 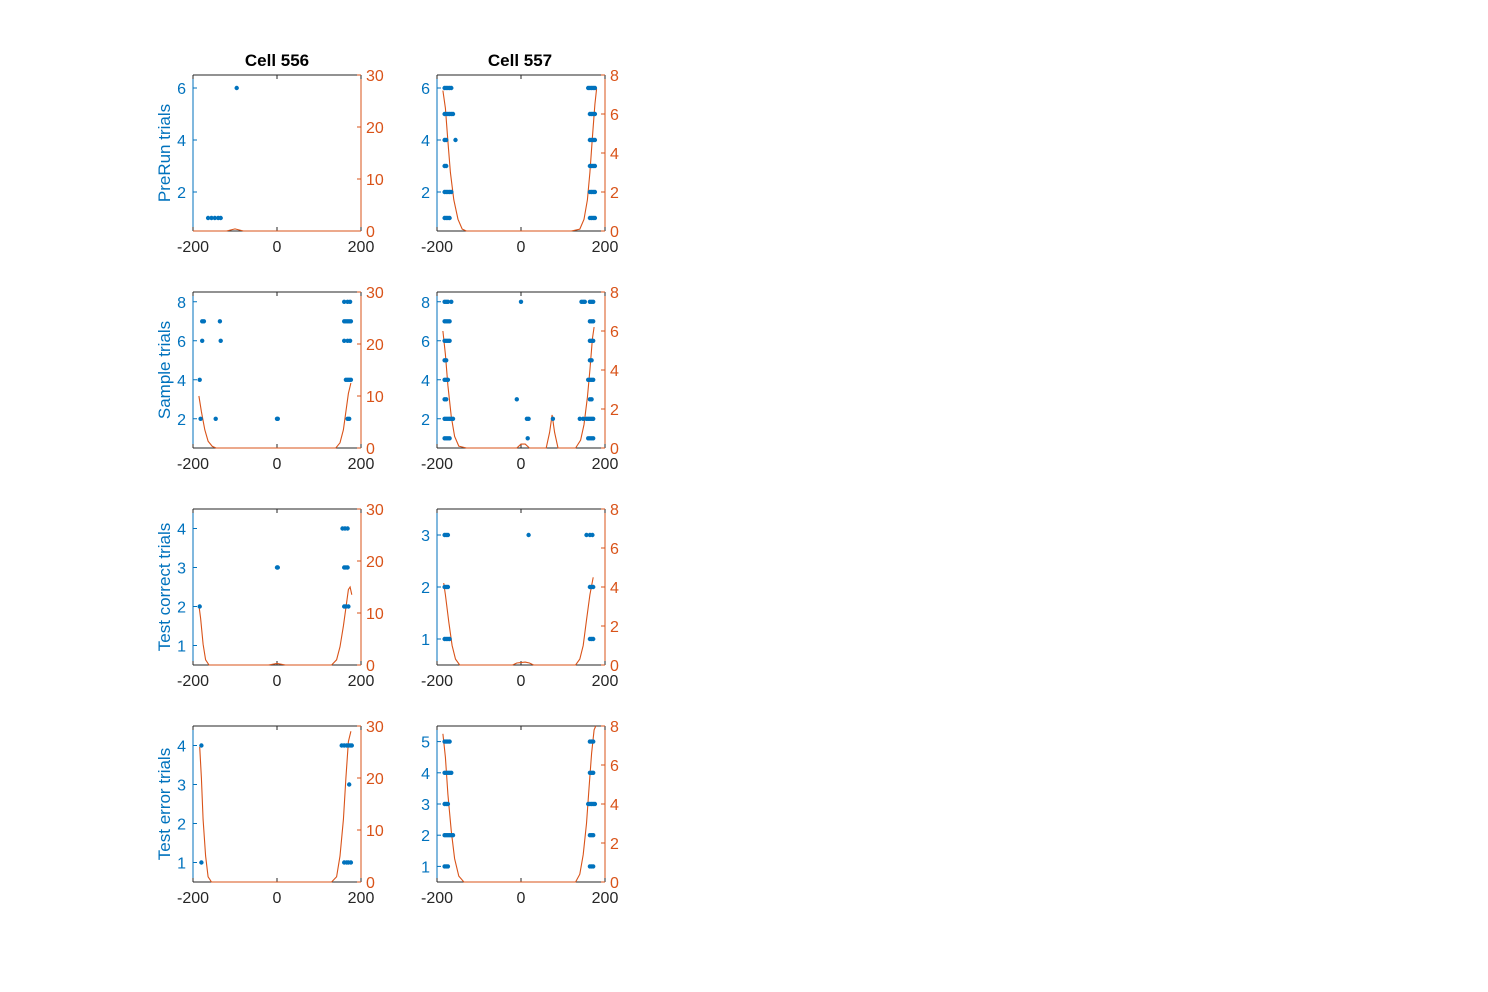 What do you see at coordinates (164, 804) in the screenshot?
I see `row-label-test-error: Test error trials` at bounding box center [164, 804].